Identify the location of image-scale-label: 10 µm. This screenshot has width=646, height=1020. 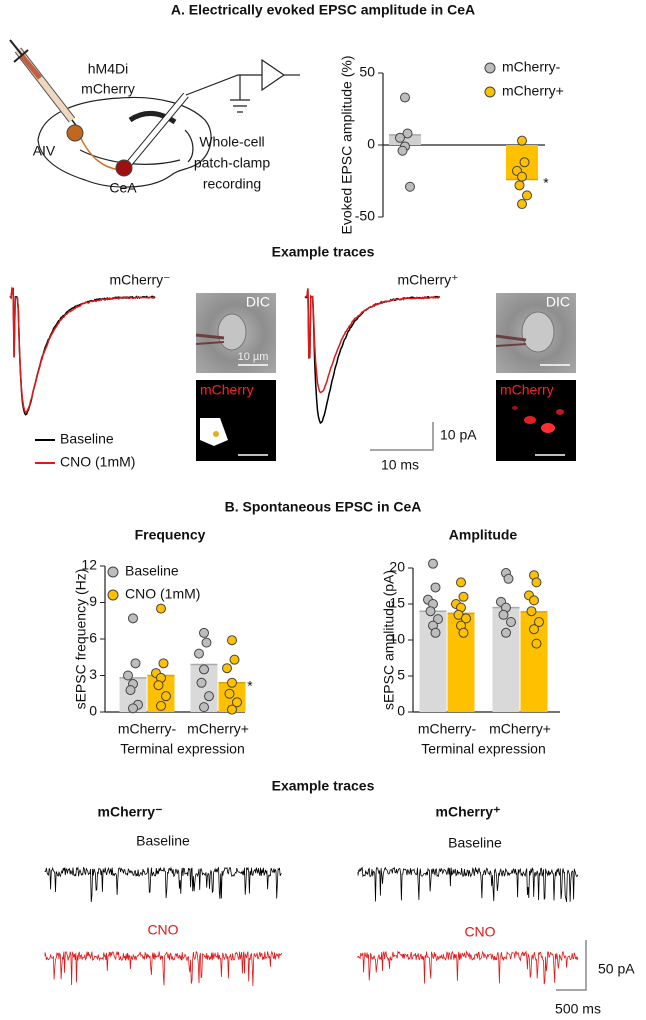
(253, 357).